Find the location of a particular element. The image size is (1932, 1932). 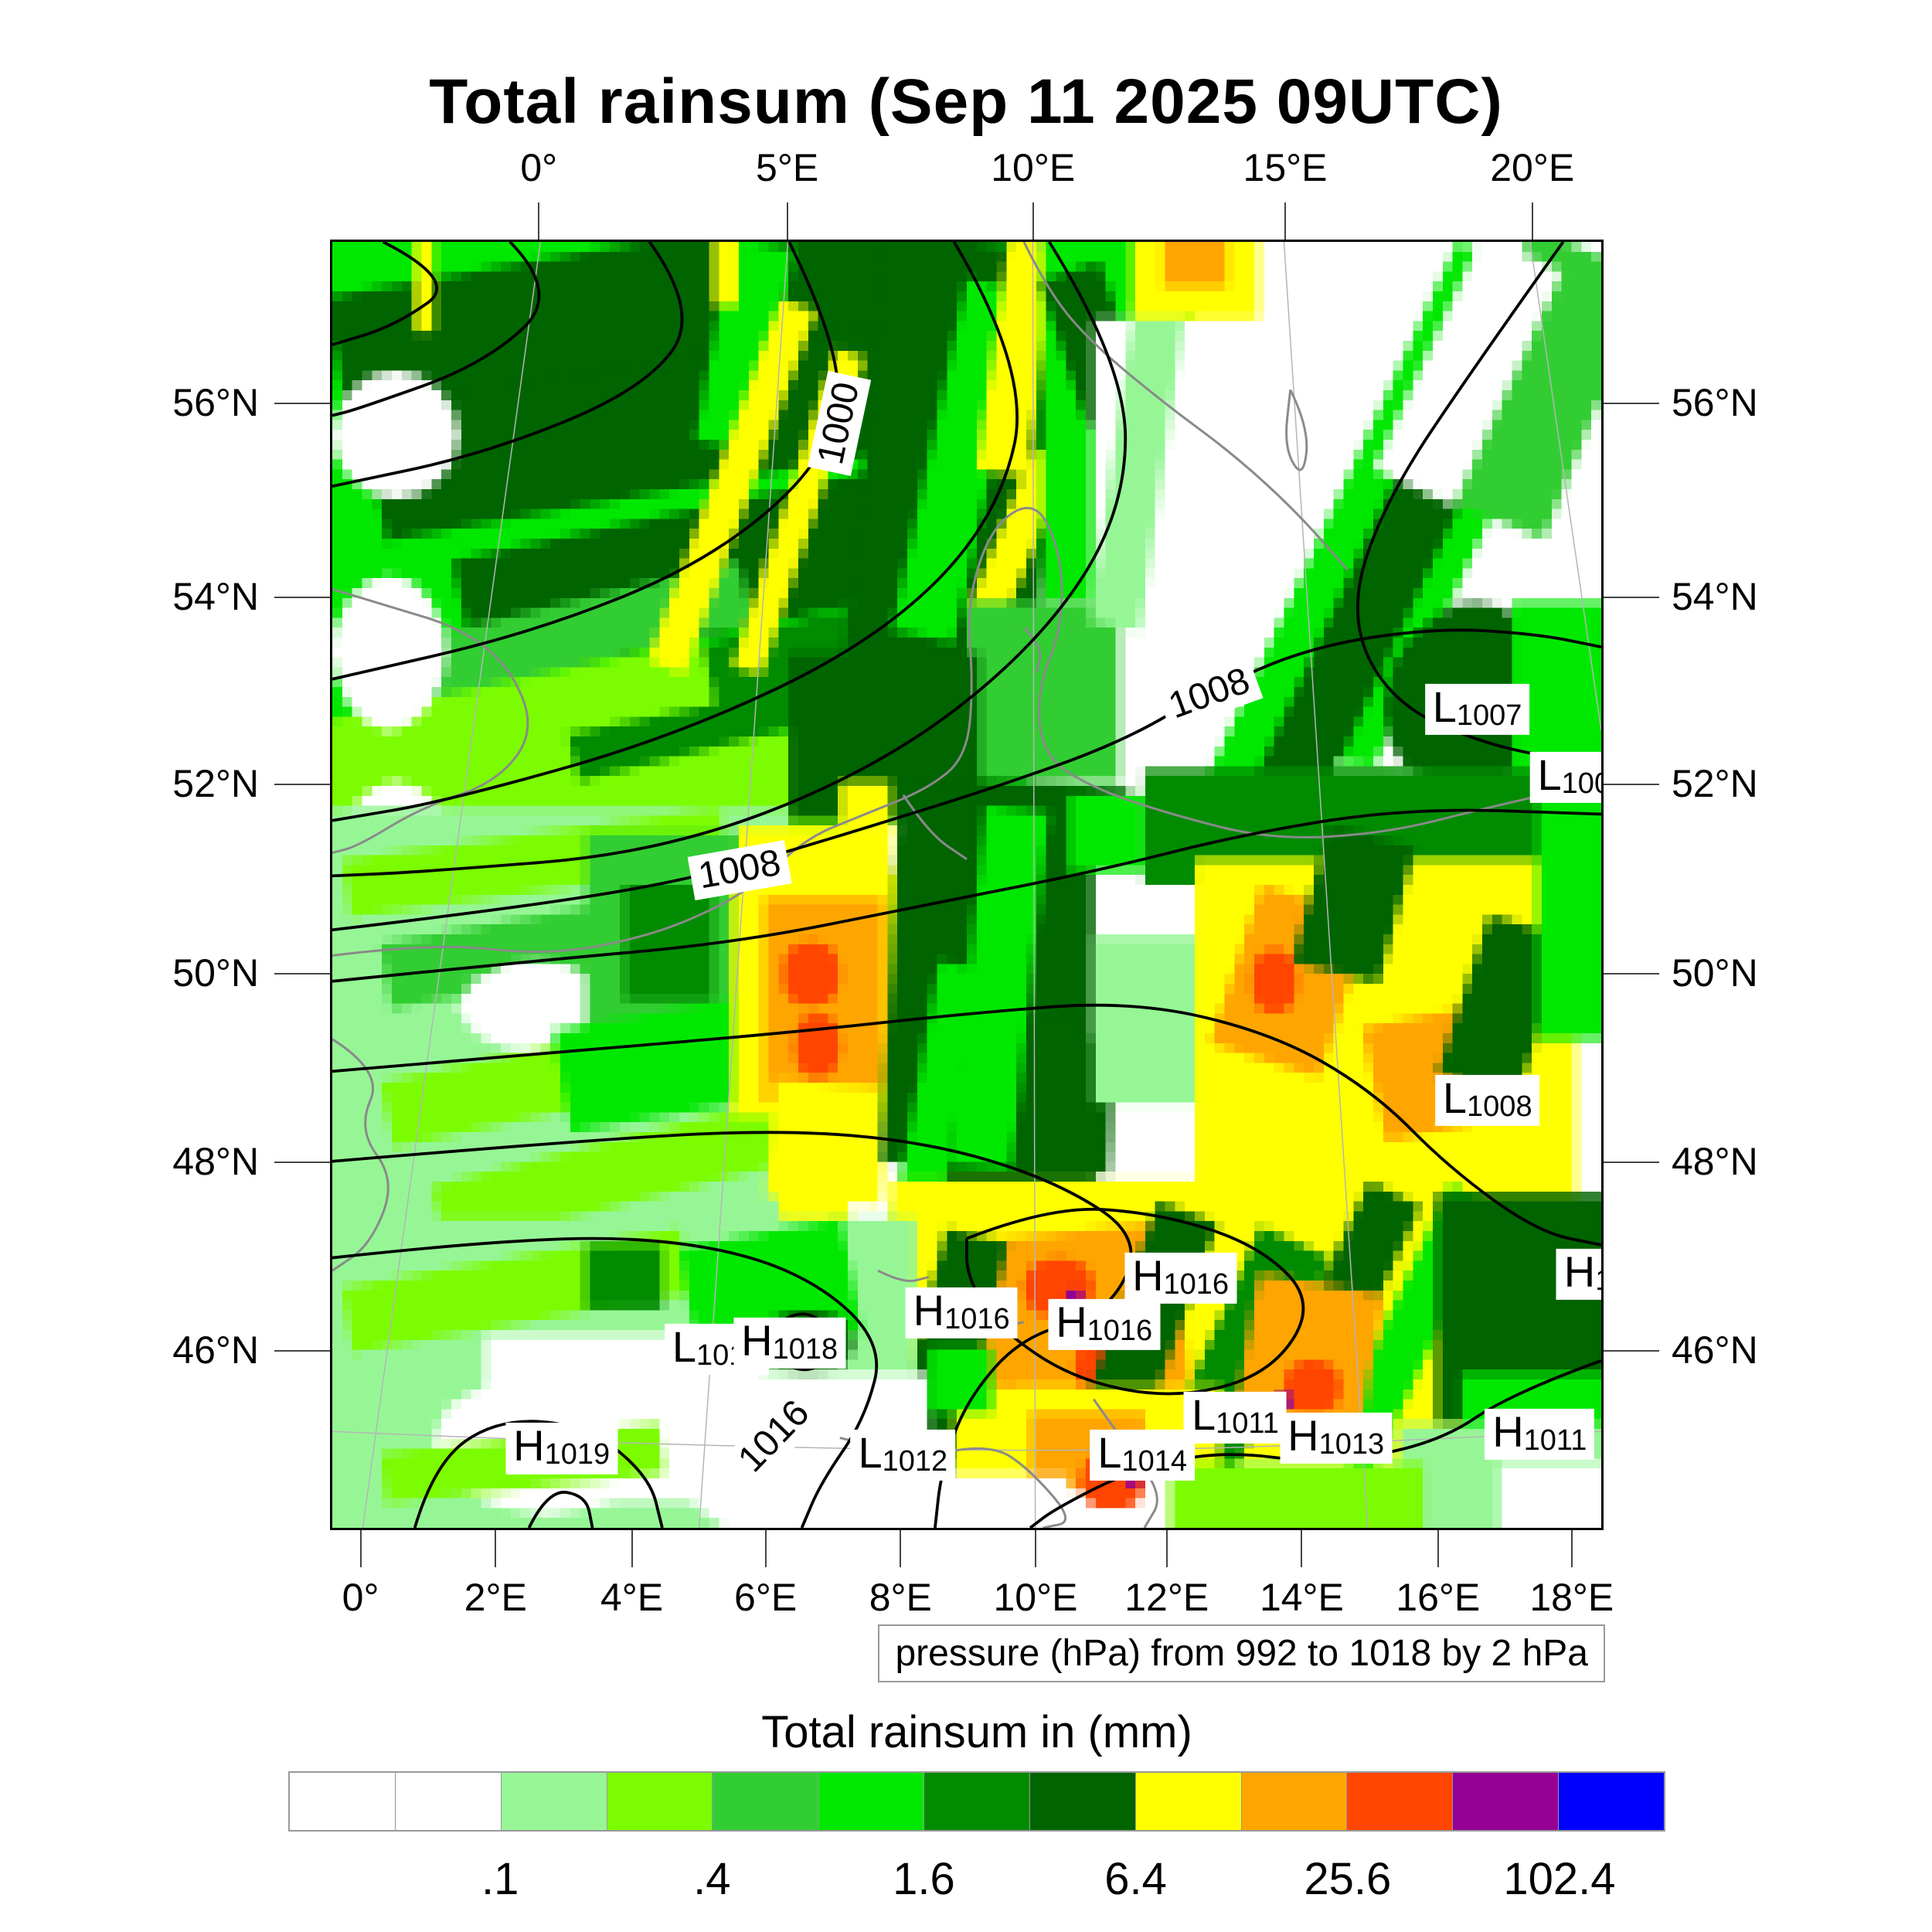

pressure-center-label-l: L100 is located at coordinates (1565, 777).